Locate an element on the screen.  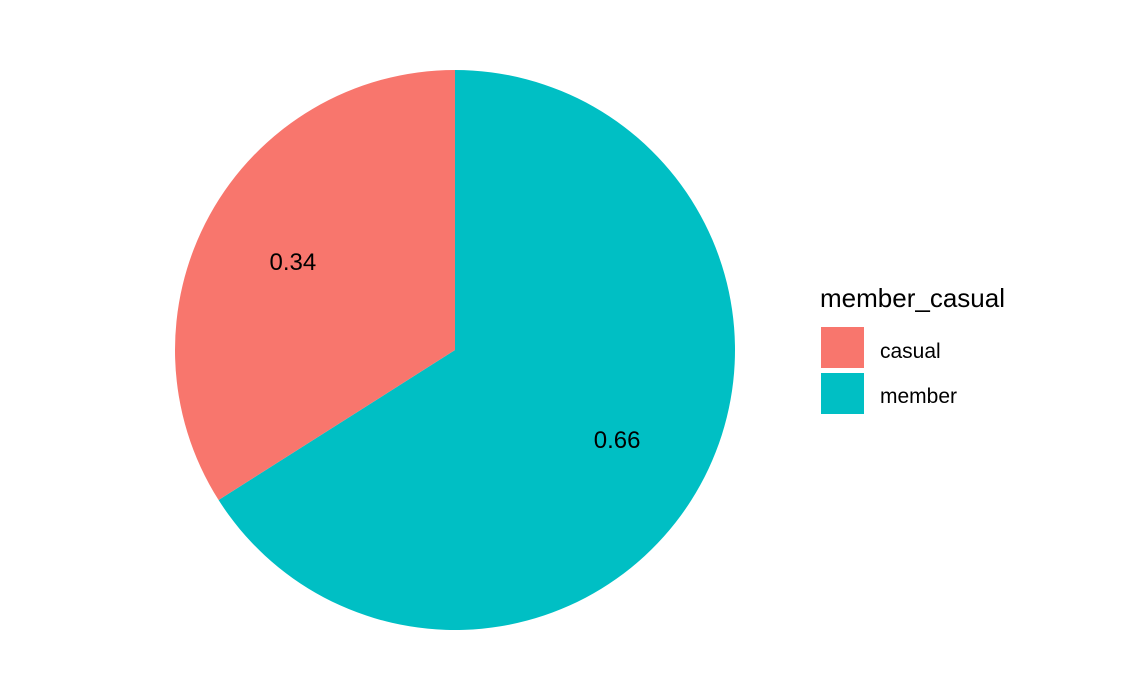
legend: member_casual casual member is located at coordinates (912, 348).